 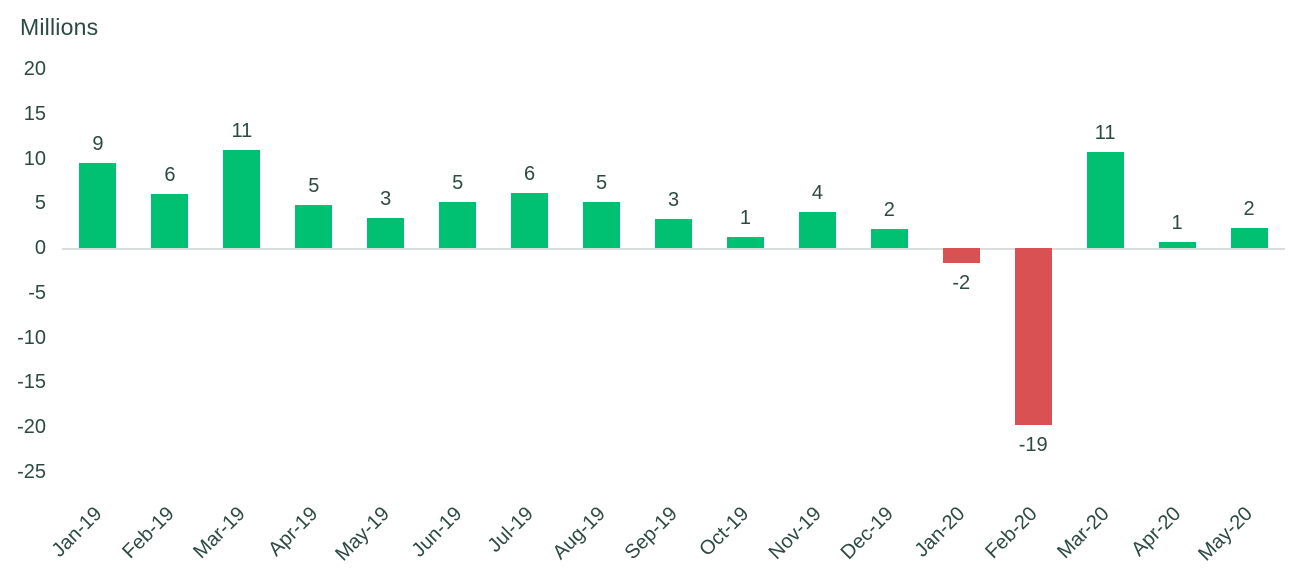 What do you see at coordinates (651, 533) in the screenshot?
I see `x-tick-label-text: Sep-19` at bounding box center [651, 533].